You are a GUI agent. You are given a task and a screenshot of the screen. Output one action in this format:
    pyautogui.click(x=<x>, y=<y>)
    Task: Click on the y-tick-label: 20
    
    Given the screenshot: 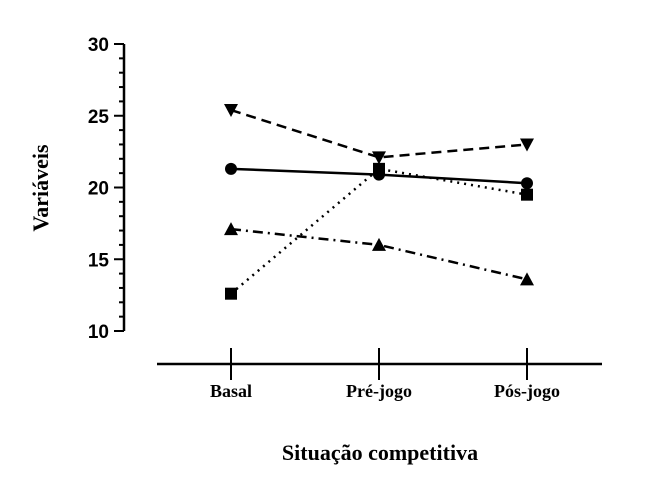 What is the action you would take?
    pyautogui.click(x=98, y=189)
    